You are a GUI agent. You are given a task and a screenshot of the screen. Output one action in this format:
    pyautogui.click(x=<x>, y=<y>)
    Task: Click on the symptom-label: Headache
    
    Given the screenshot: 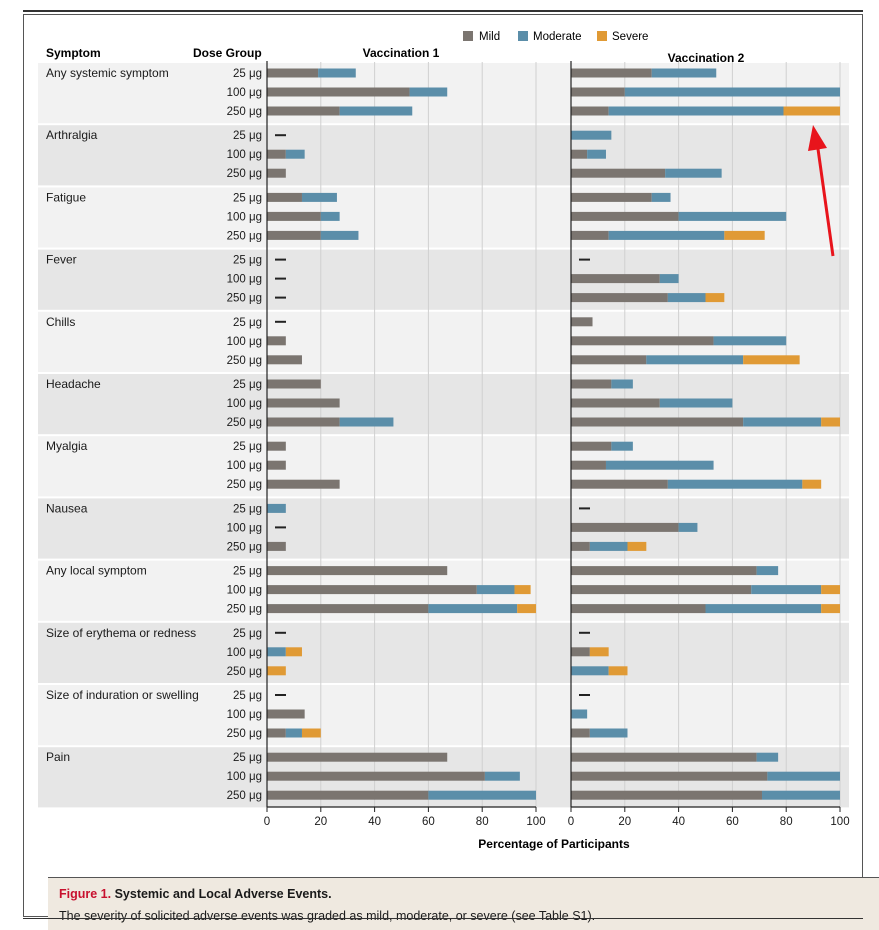 What is the action you would take?
    pyautogui.click(x=73, y=384)
    